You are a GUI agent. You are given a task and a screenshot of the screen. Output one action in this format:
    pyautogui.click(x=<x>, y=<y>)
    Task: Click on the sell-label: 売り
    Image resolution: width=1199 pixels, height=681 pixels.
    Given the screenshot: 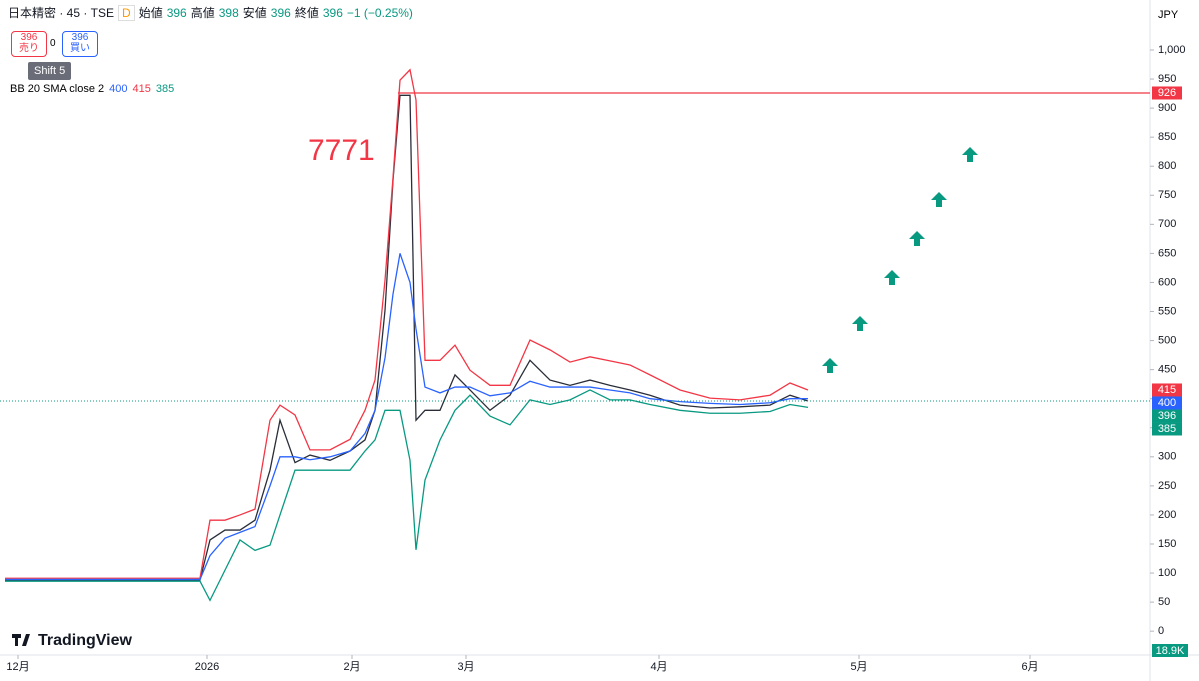 What is the action you would take?
    pyautogui.click(x=29, y=48)
    